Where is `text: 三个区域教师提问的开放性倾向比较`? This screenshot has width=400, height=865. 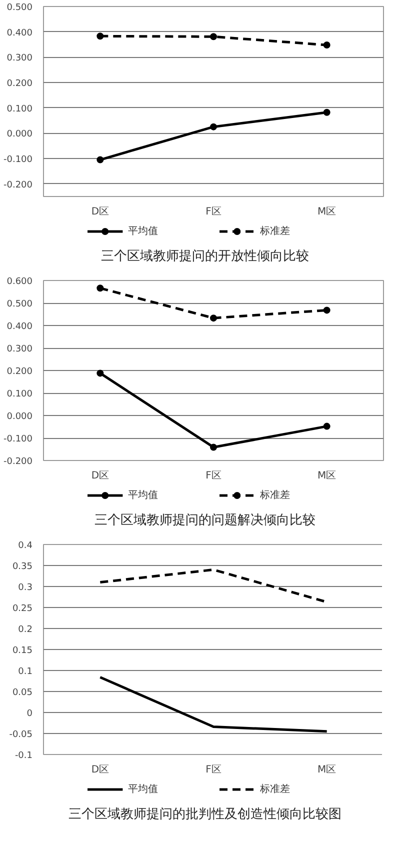 text: 三个区域教师提问的开放性倾向比较 is located at coordinates (205, 256).